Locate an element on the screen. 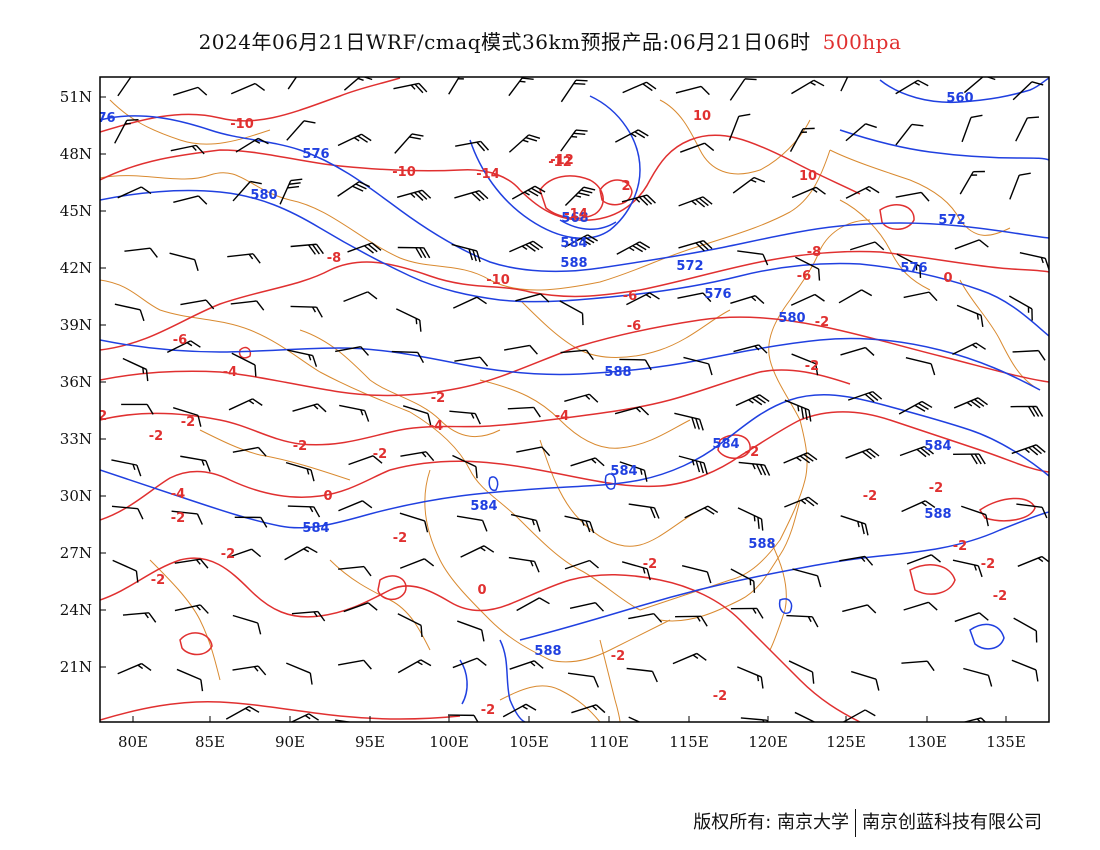 This screenshot has width=1100, height=850. y-tick-label: 21N is located at coordinates (76, 667).